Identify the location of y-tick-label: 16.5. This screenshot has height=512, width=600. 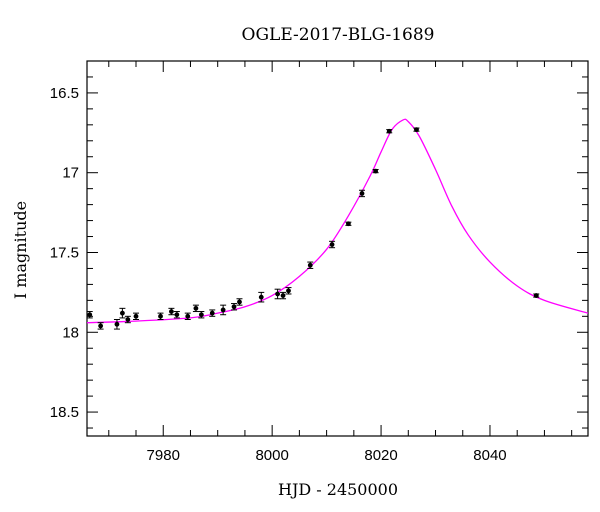
(64, 93).